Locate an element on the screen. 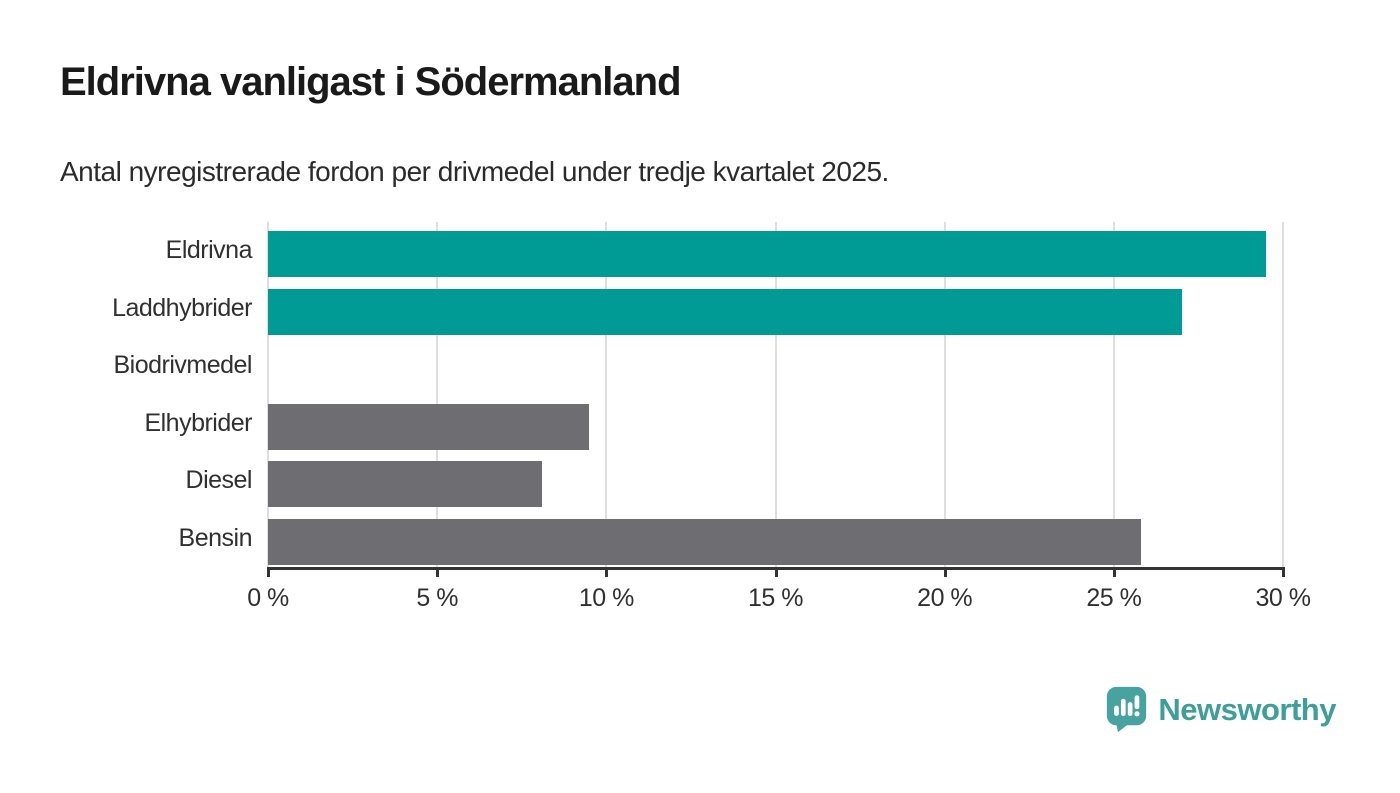 Image resolution: width=1400 pixels, height=793 pixels. category-label: Diesel is located at coordinates (219, 480).